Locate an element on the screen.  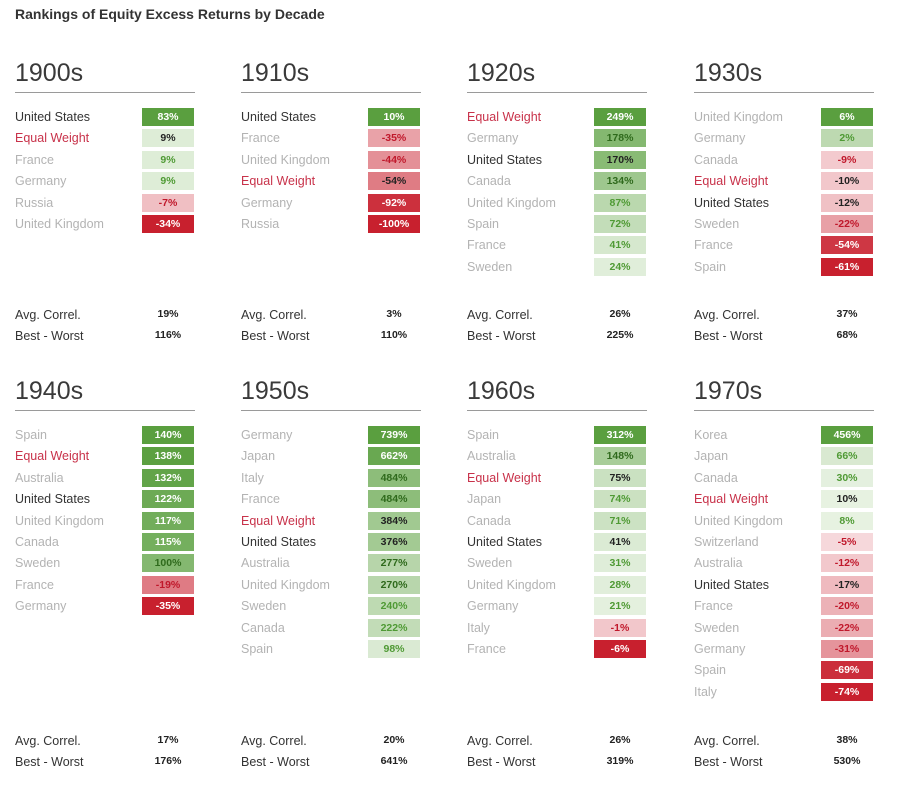
ranking-row: Russia -100% is located at coordinates (331, 224).